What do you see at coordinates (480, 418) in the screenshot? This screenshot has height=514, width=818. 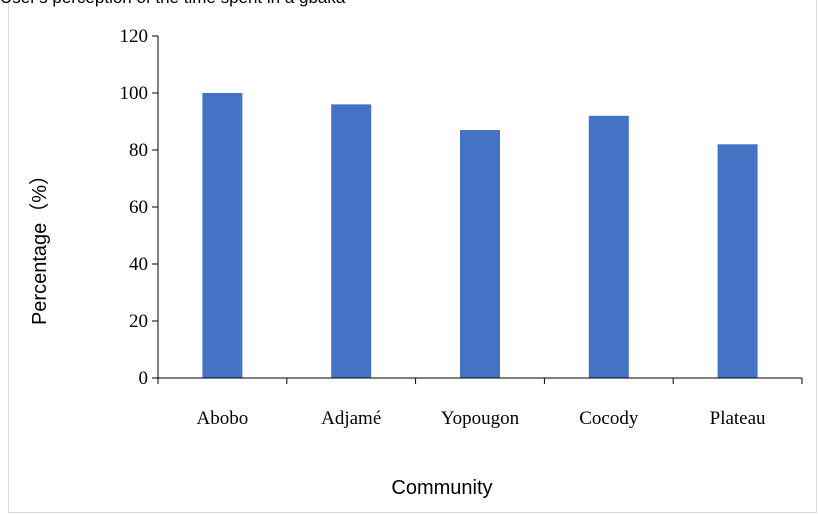 I see `x-category-label: Yopougon` at bounding box center [480, 418].